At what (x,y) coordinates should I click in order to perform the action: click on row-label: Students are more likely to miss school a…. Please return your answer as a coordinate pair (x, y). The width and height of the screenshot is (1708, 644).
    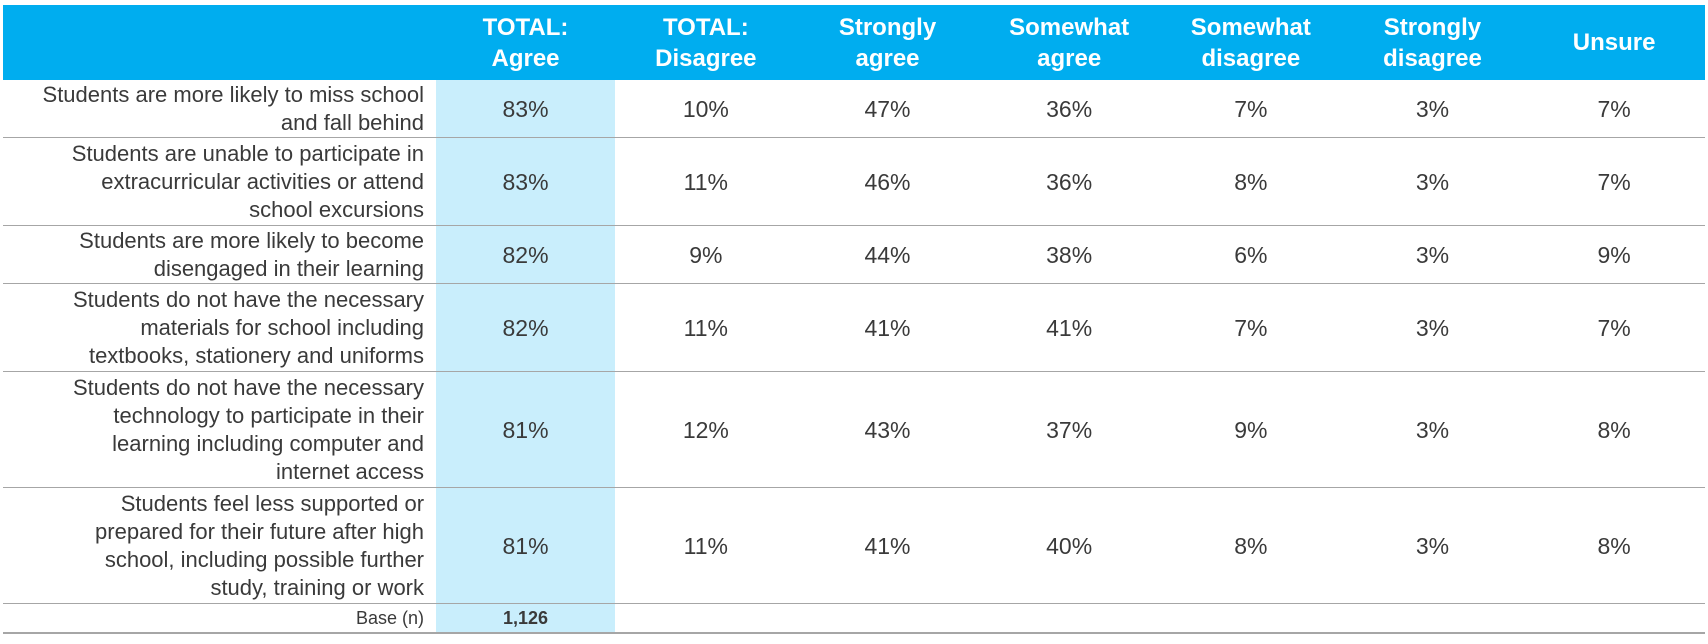
    Looking at the image, I should click on (220, 109).